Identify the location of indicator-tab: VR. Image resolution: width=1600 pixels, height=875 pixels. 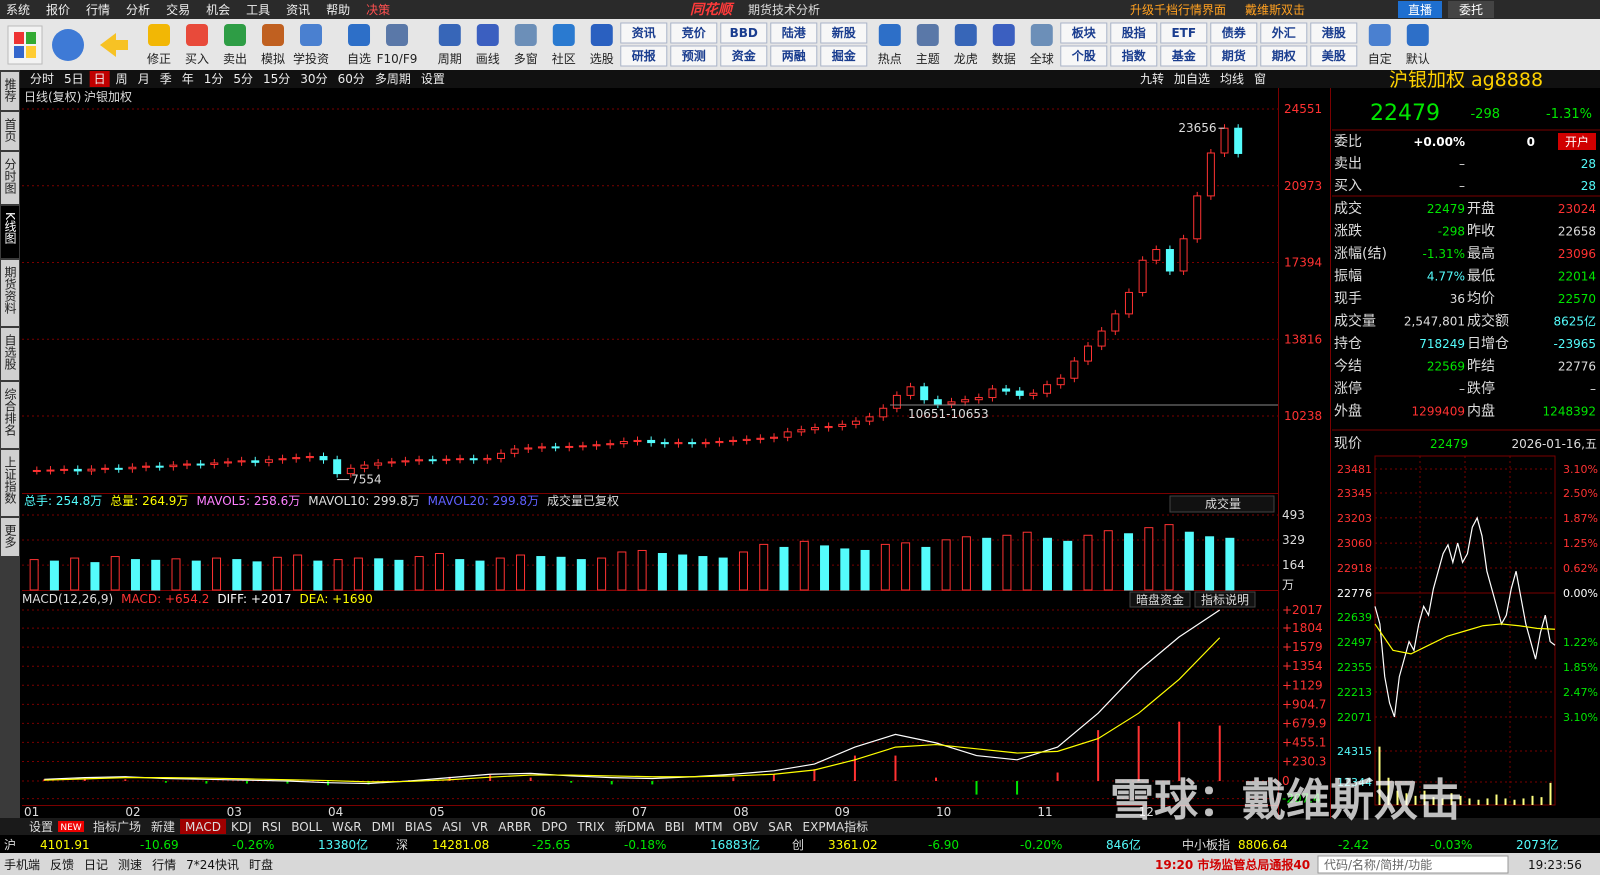
(480, 827).